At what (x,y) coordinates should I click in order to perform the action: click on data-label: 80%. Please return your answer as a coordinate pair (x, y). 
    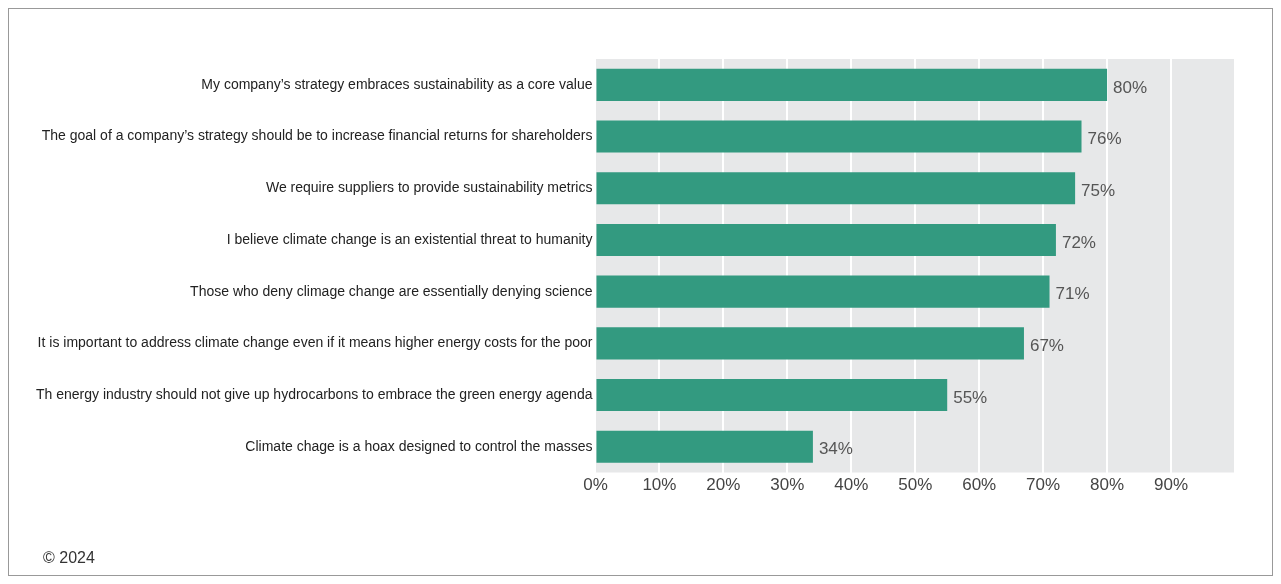
    Looking at the image, I should click on (1130, 87).